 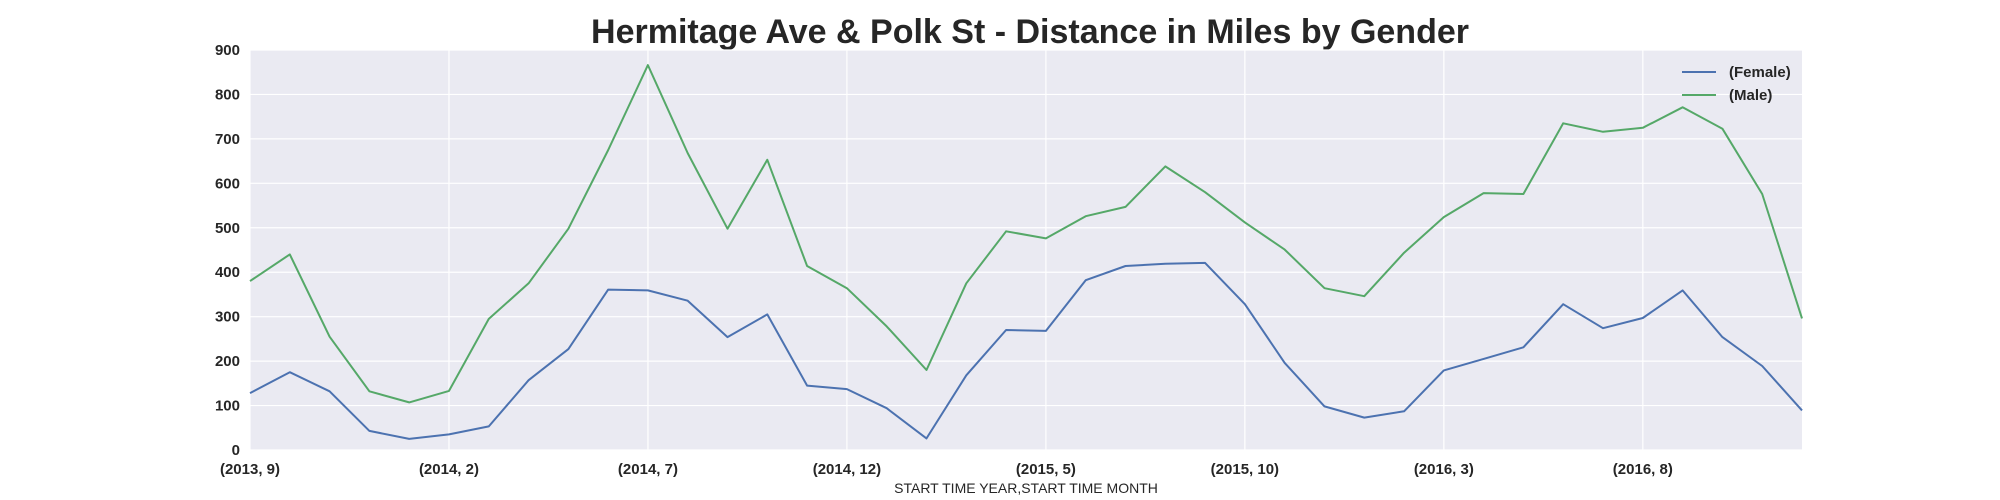 What do you see at coordinates (236, 450) in the screenshot?
I see `y-tick-label: 0` at bounding box center [236, 450].